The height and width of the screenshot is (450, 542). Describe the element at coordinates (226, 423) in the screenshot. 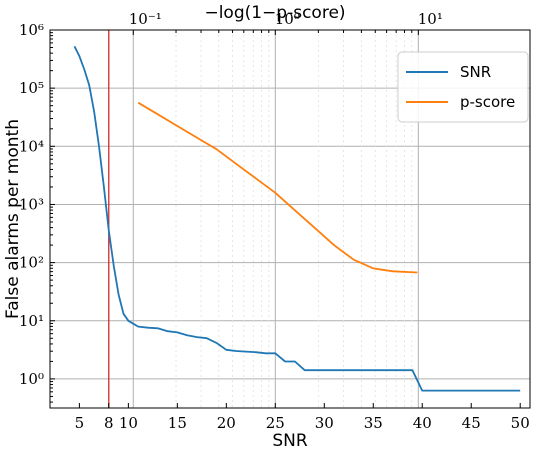

I see `x-tick-label: 20` at that location.